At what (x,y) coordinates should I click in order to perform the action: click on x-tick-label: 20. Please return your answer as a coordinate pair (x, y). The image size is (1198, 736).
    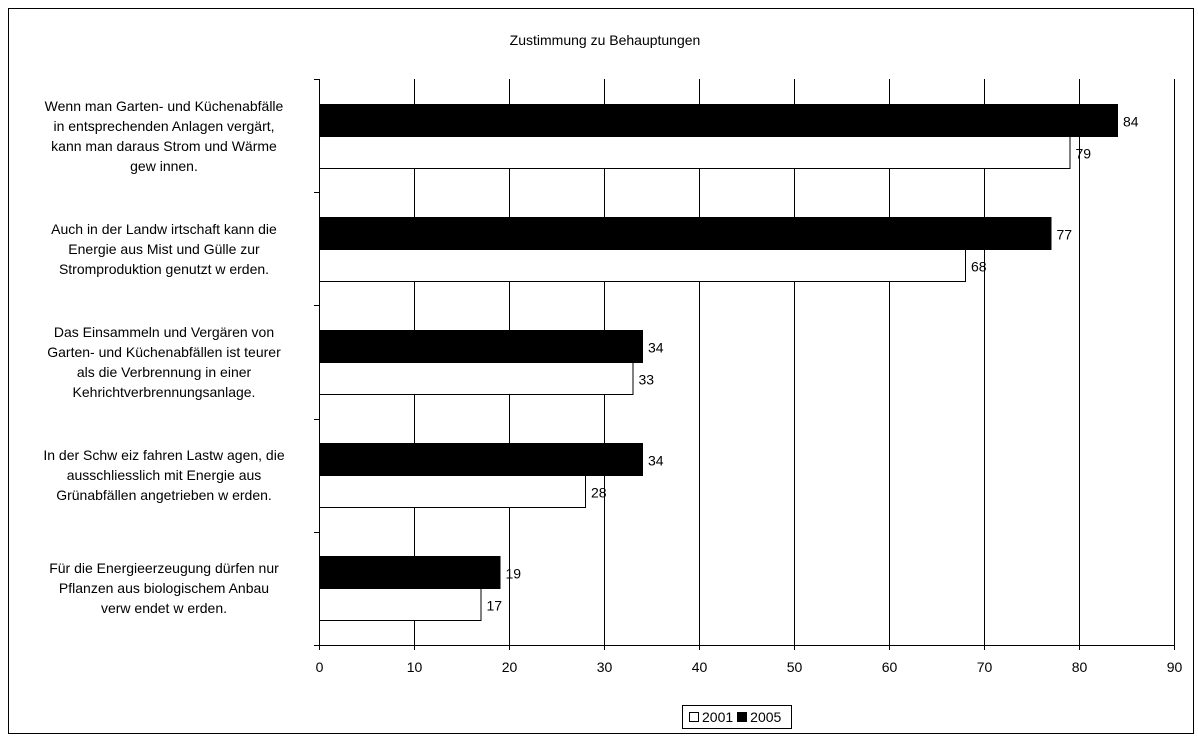
    Looking at the image, I should click on (510, 667).